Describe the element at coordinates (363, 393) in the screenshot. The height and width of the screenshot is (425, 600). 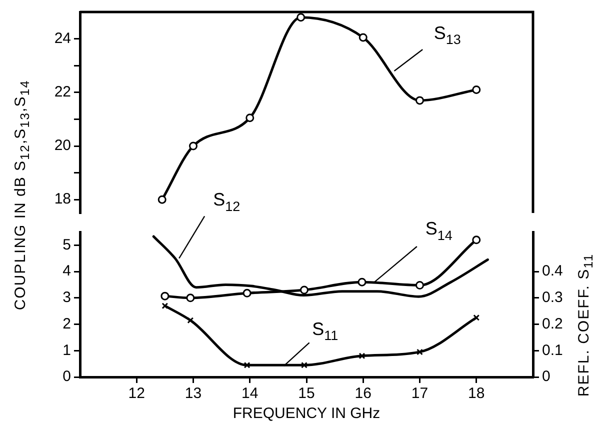
I see `x-tick-label: 16` at that location.